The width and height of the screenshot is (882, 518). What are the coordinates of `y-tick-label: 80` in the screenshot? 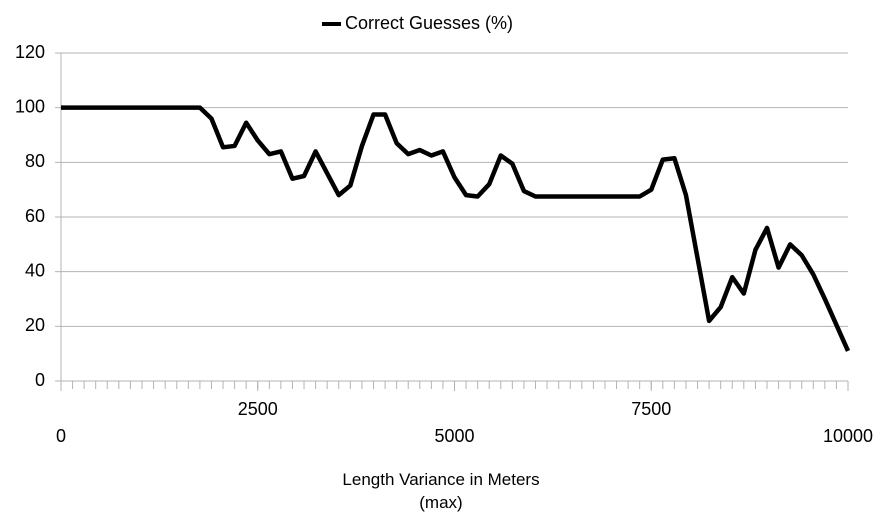 It's located at (35, 161).